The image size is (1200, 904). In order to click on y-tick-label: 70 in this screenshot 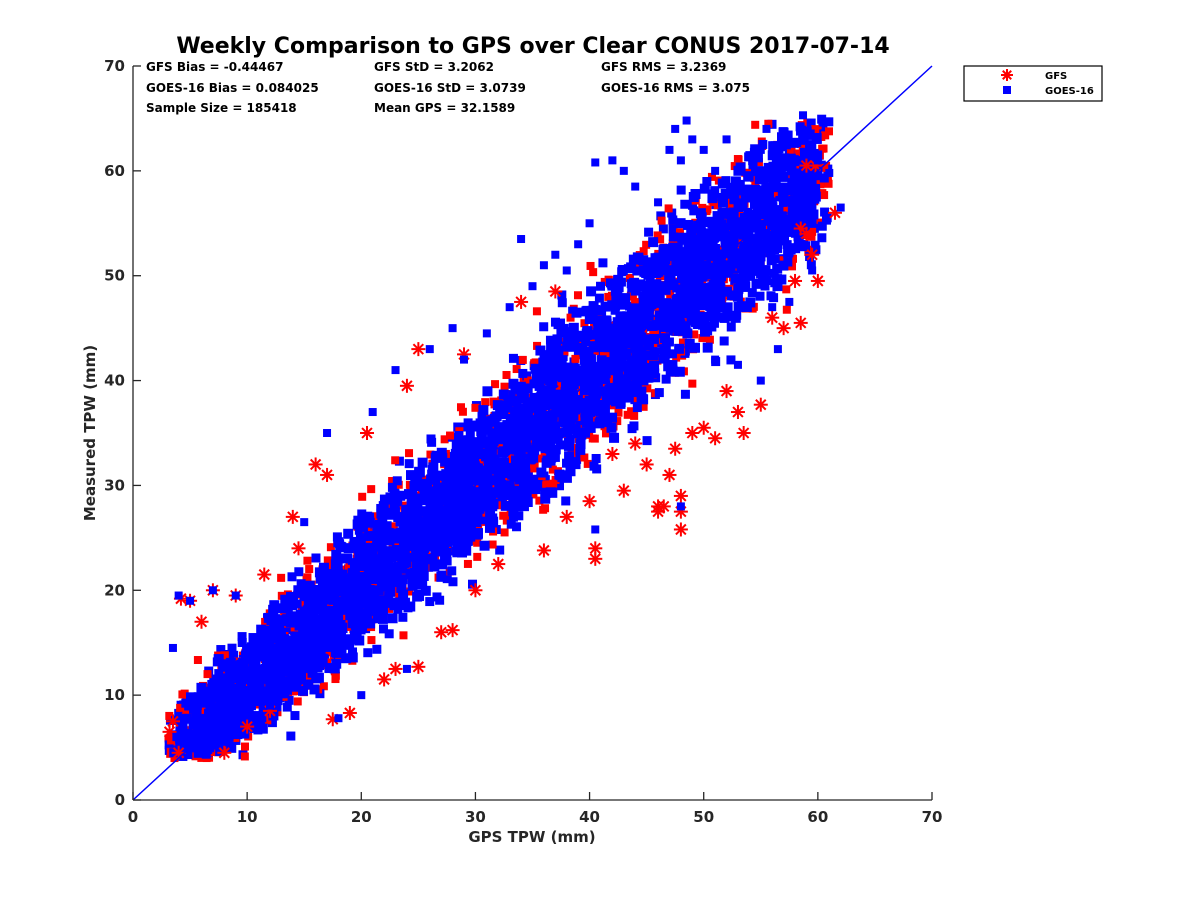, I will do `click(114, 66)`.